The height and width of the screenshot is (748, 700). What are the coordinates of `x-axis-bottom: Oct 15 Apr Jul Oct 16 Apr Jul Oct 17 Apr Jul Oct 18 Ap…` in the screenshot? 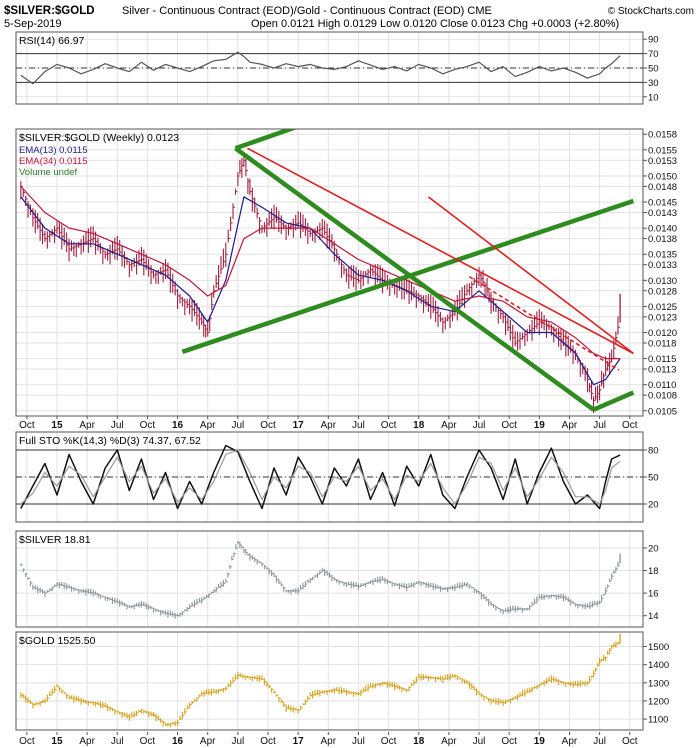 It's located at (328, 739).